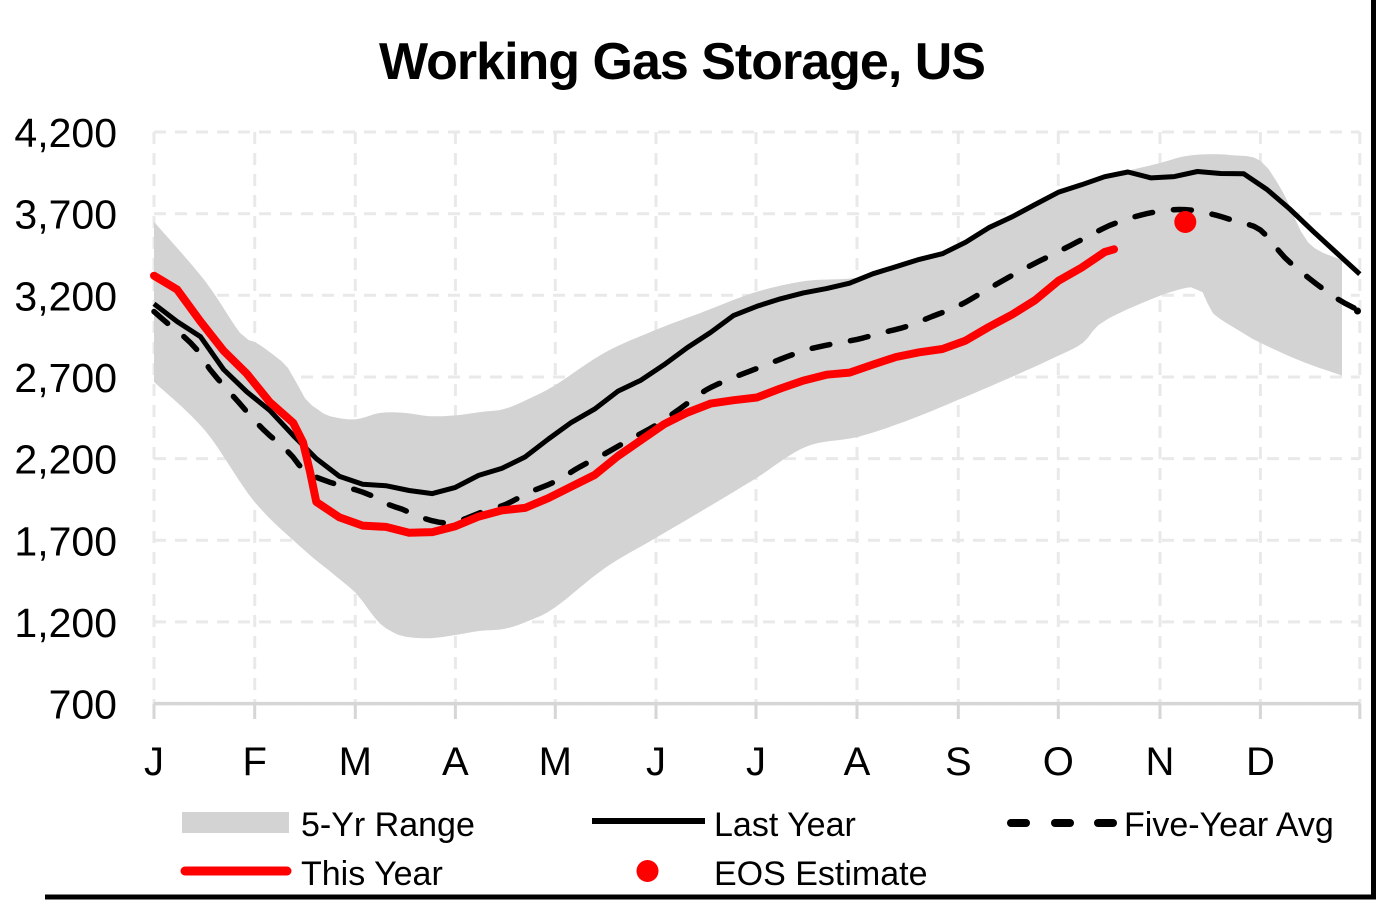 The width and height of the screenshot is (1377, 905). What do you see at coordinates (1058, 762) in the screenshot?
I see `svg-text: O` at bounding box center [1058, 762].